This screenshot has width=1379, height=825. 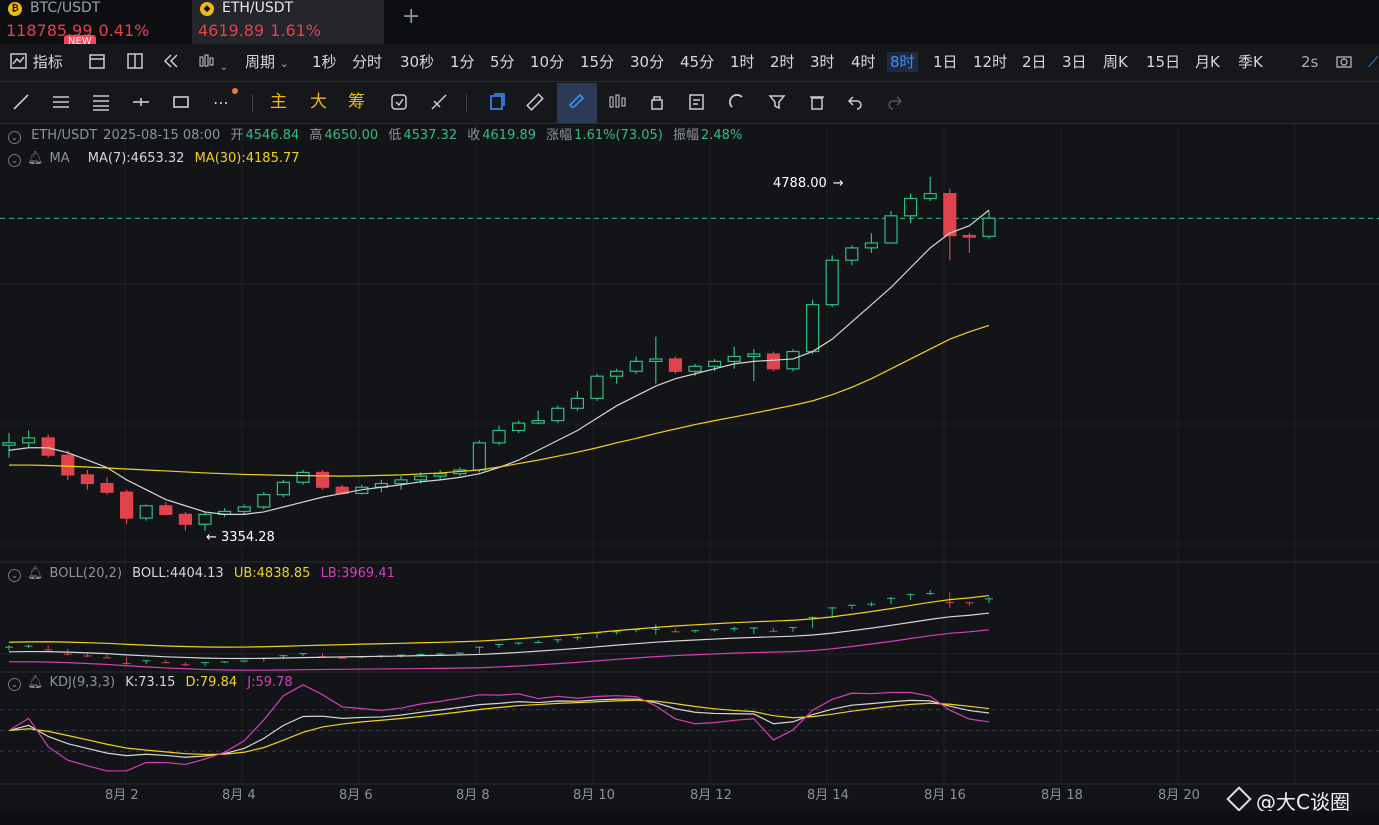 What do you see at coordinates (135, 63) in the screenshot?
I see `layout-icon` at bounding box center [135, 63].